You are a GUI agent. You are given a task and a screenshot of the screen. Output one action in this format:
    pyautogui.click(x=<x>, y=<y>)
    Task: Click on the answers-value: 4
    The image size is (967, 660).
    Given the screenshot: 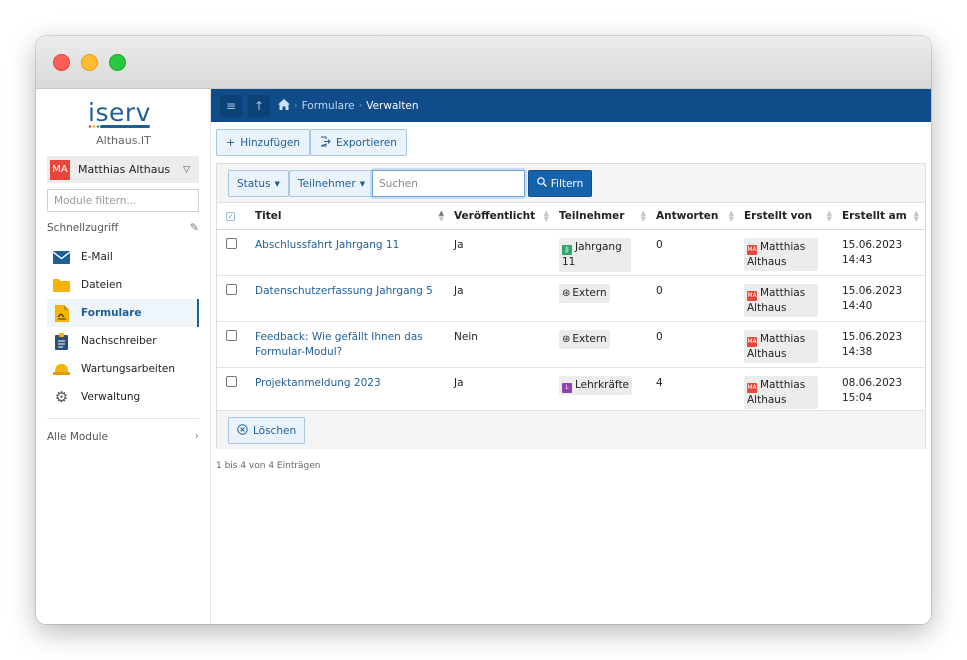 What is the action you would take?
    pyautogui.click(x=696, y=390)
    